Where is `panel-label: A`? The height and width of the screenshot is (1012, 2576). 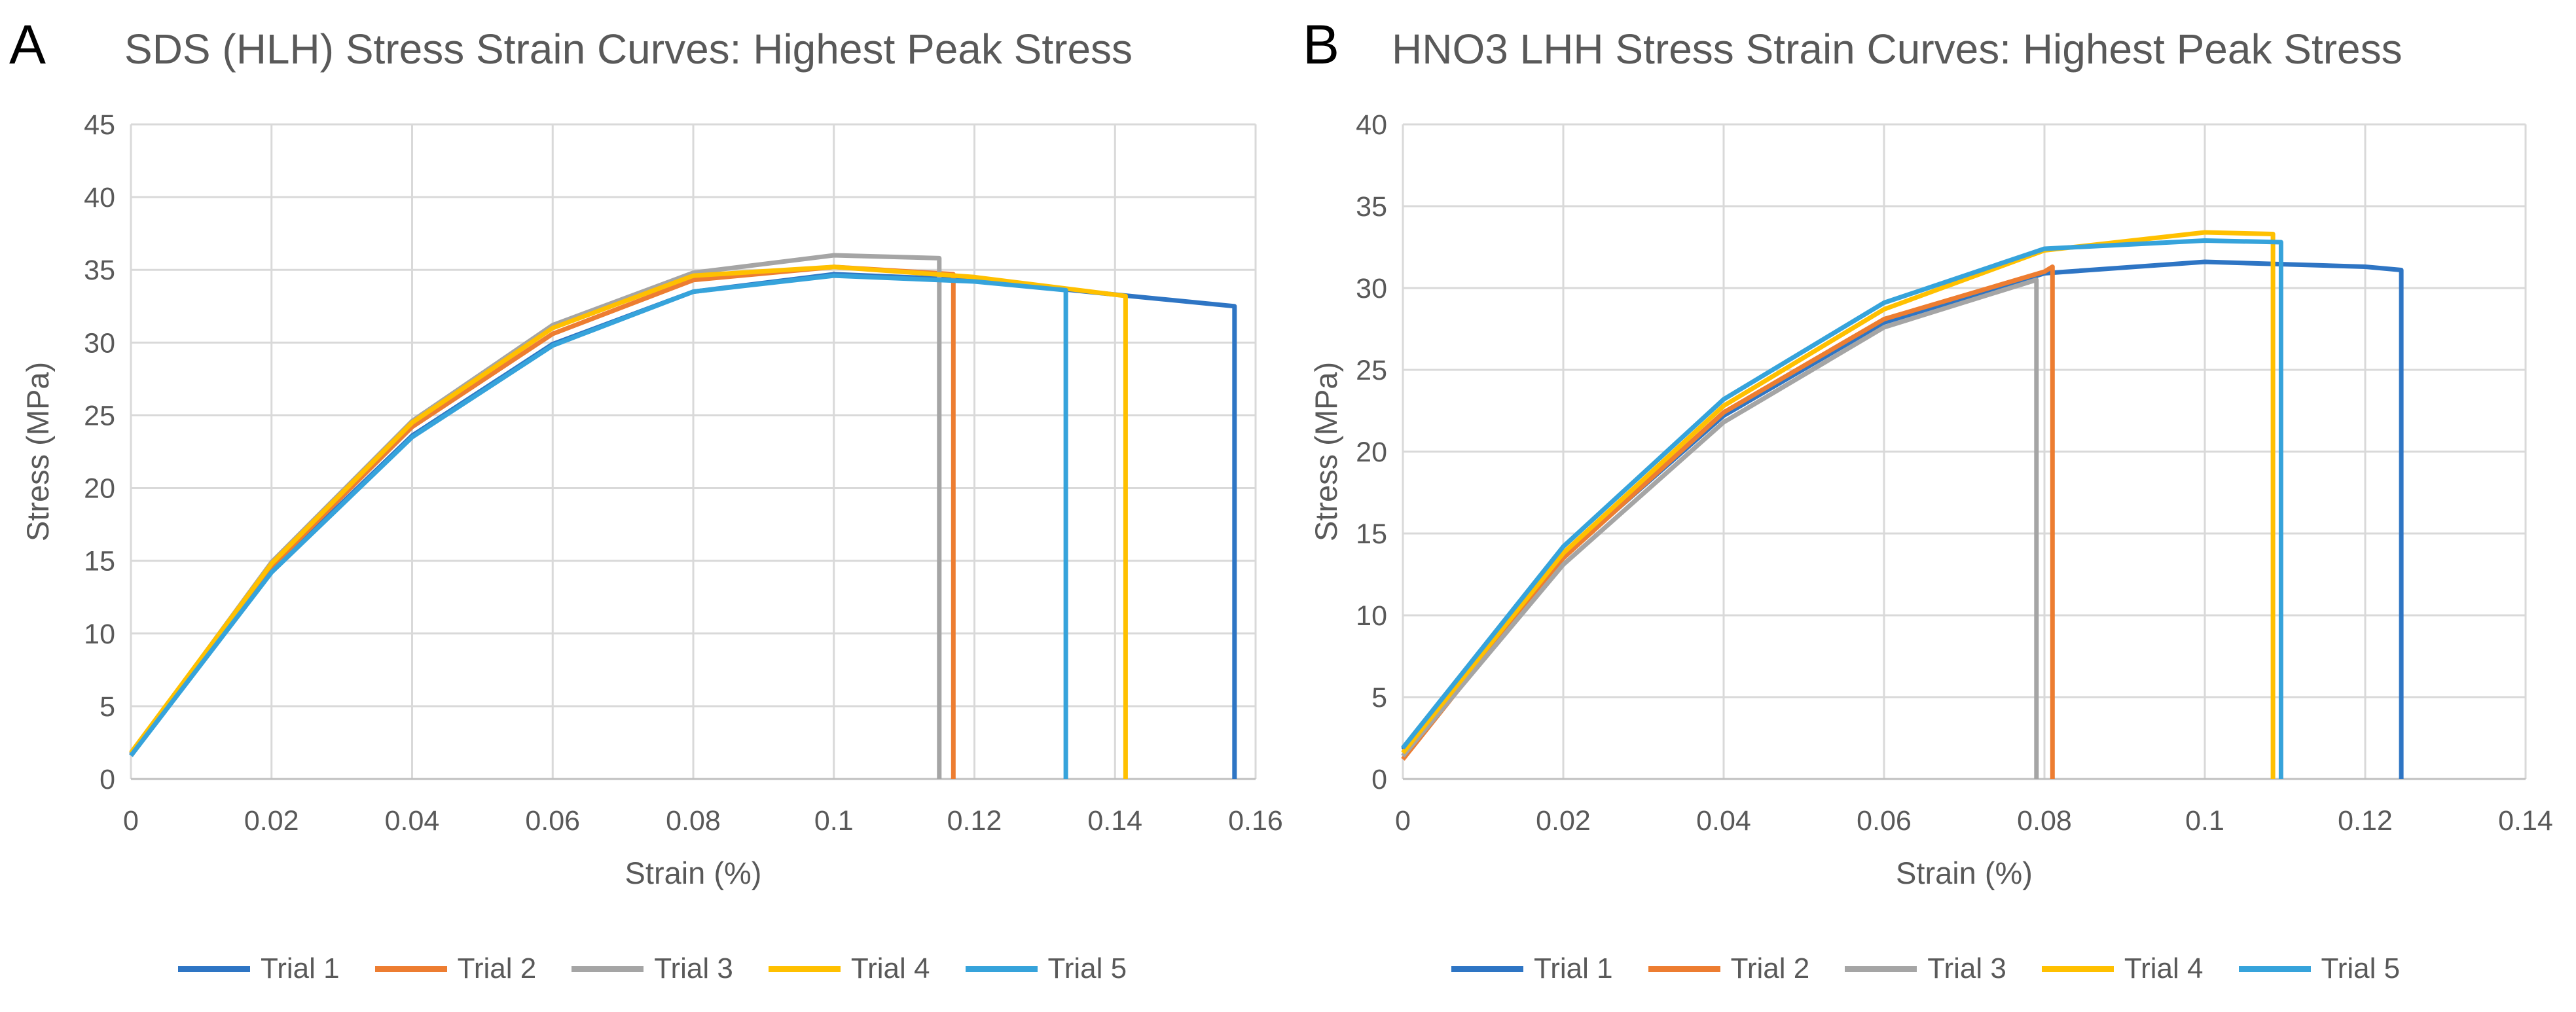
panel-label: A is located at coordinates (27, 44).